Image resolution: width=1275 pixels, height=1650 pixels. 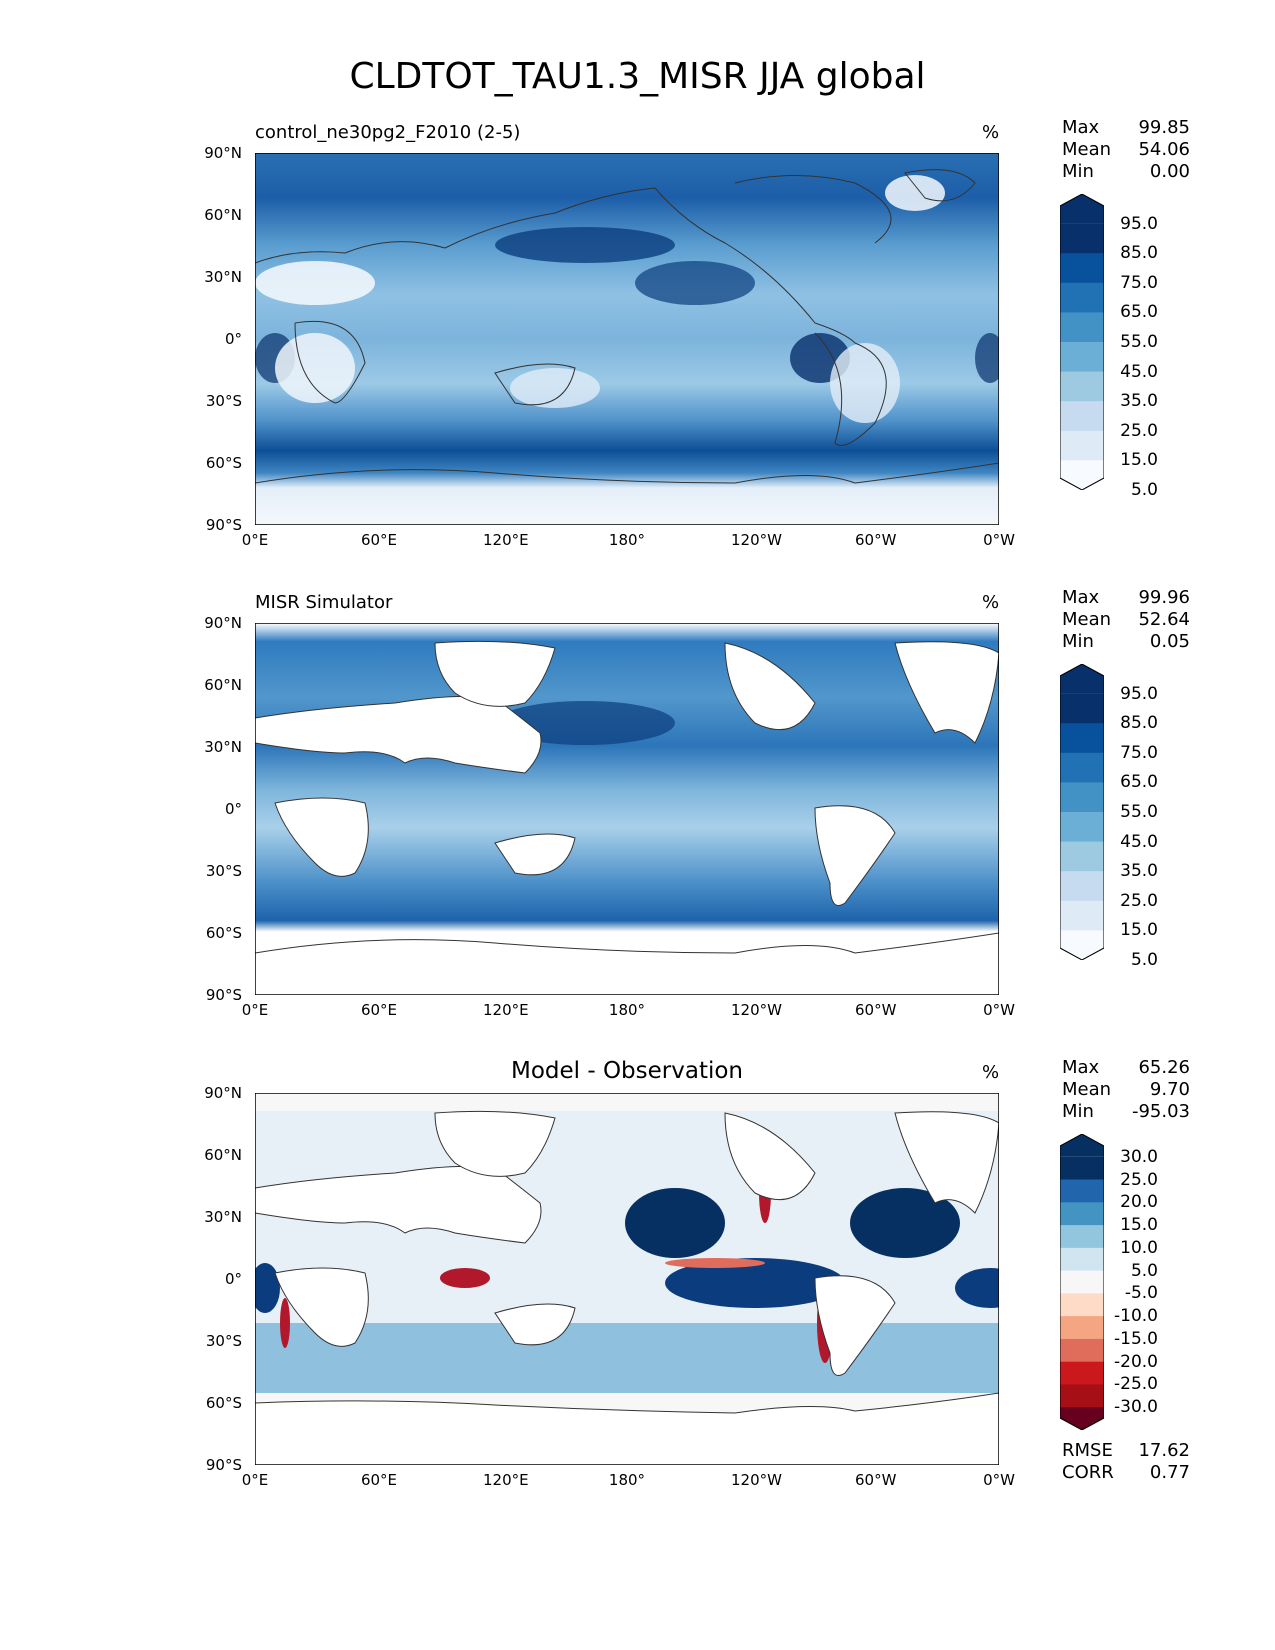 I want to click on panel2-colorbar, so click(x=1082, y=812).